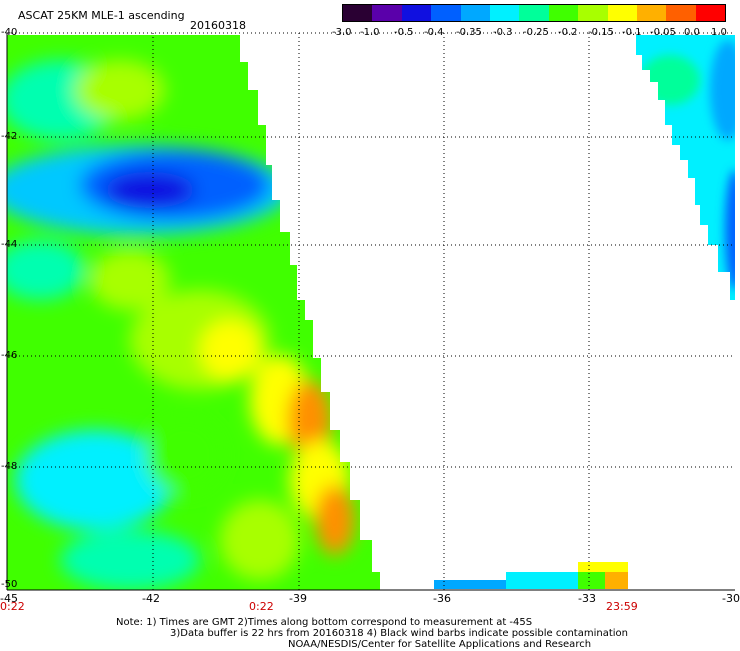  Describe the element at coordinates (260, 540) in the screenshot. I see `field-lime-south` at that location.